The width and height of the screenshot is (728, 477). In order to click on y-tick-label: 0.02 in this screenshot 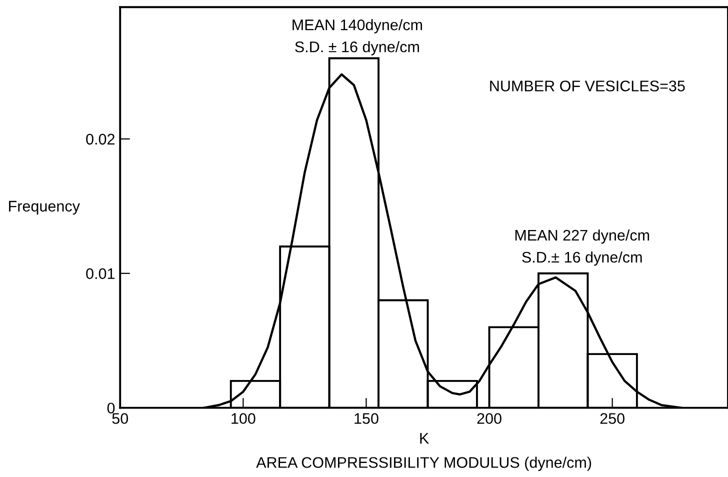, I will do `click(100, 139)`.